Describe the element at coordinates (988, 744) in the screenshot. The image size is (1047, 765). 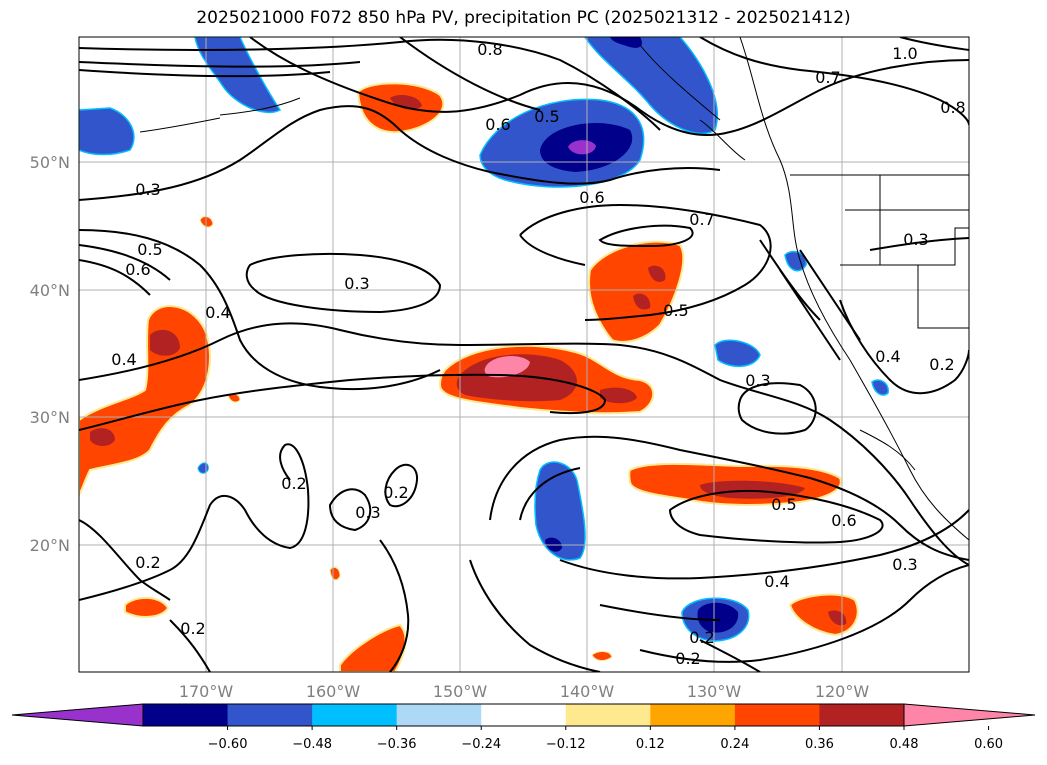
I see `colorbar-tick-label: 0.60` at that location.